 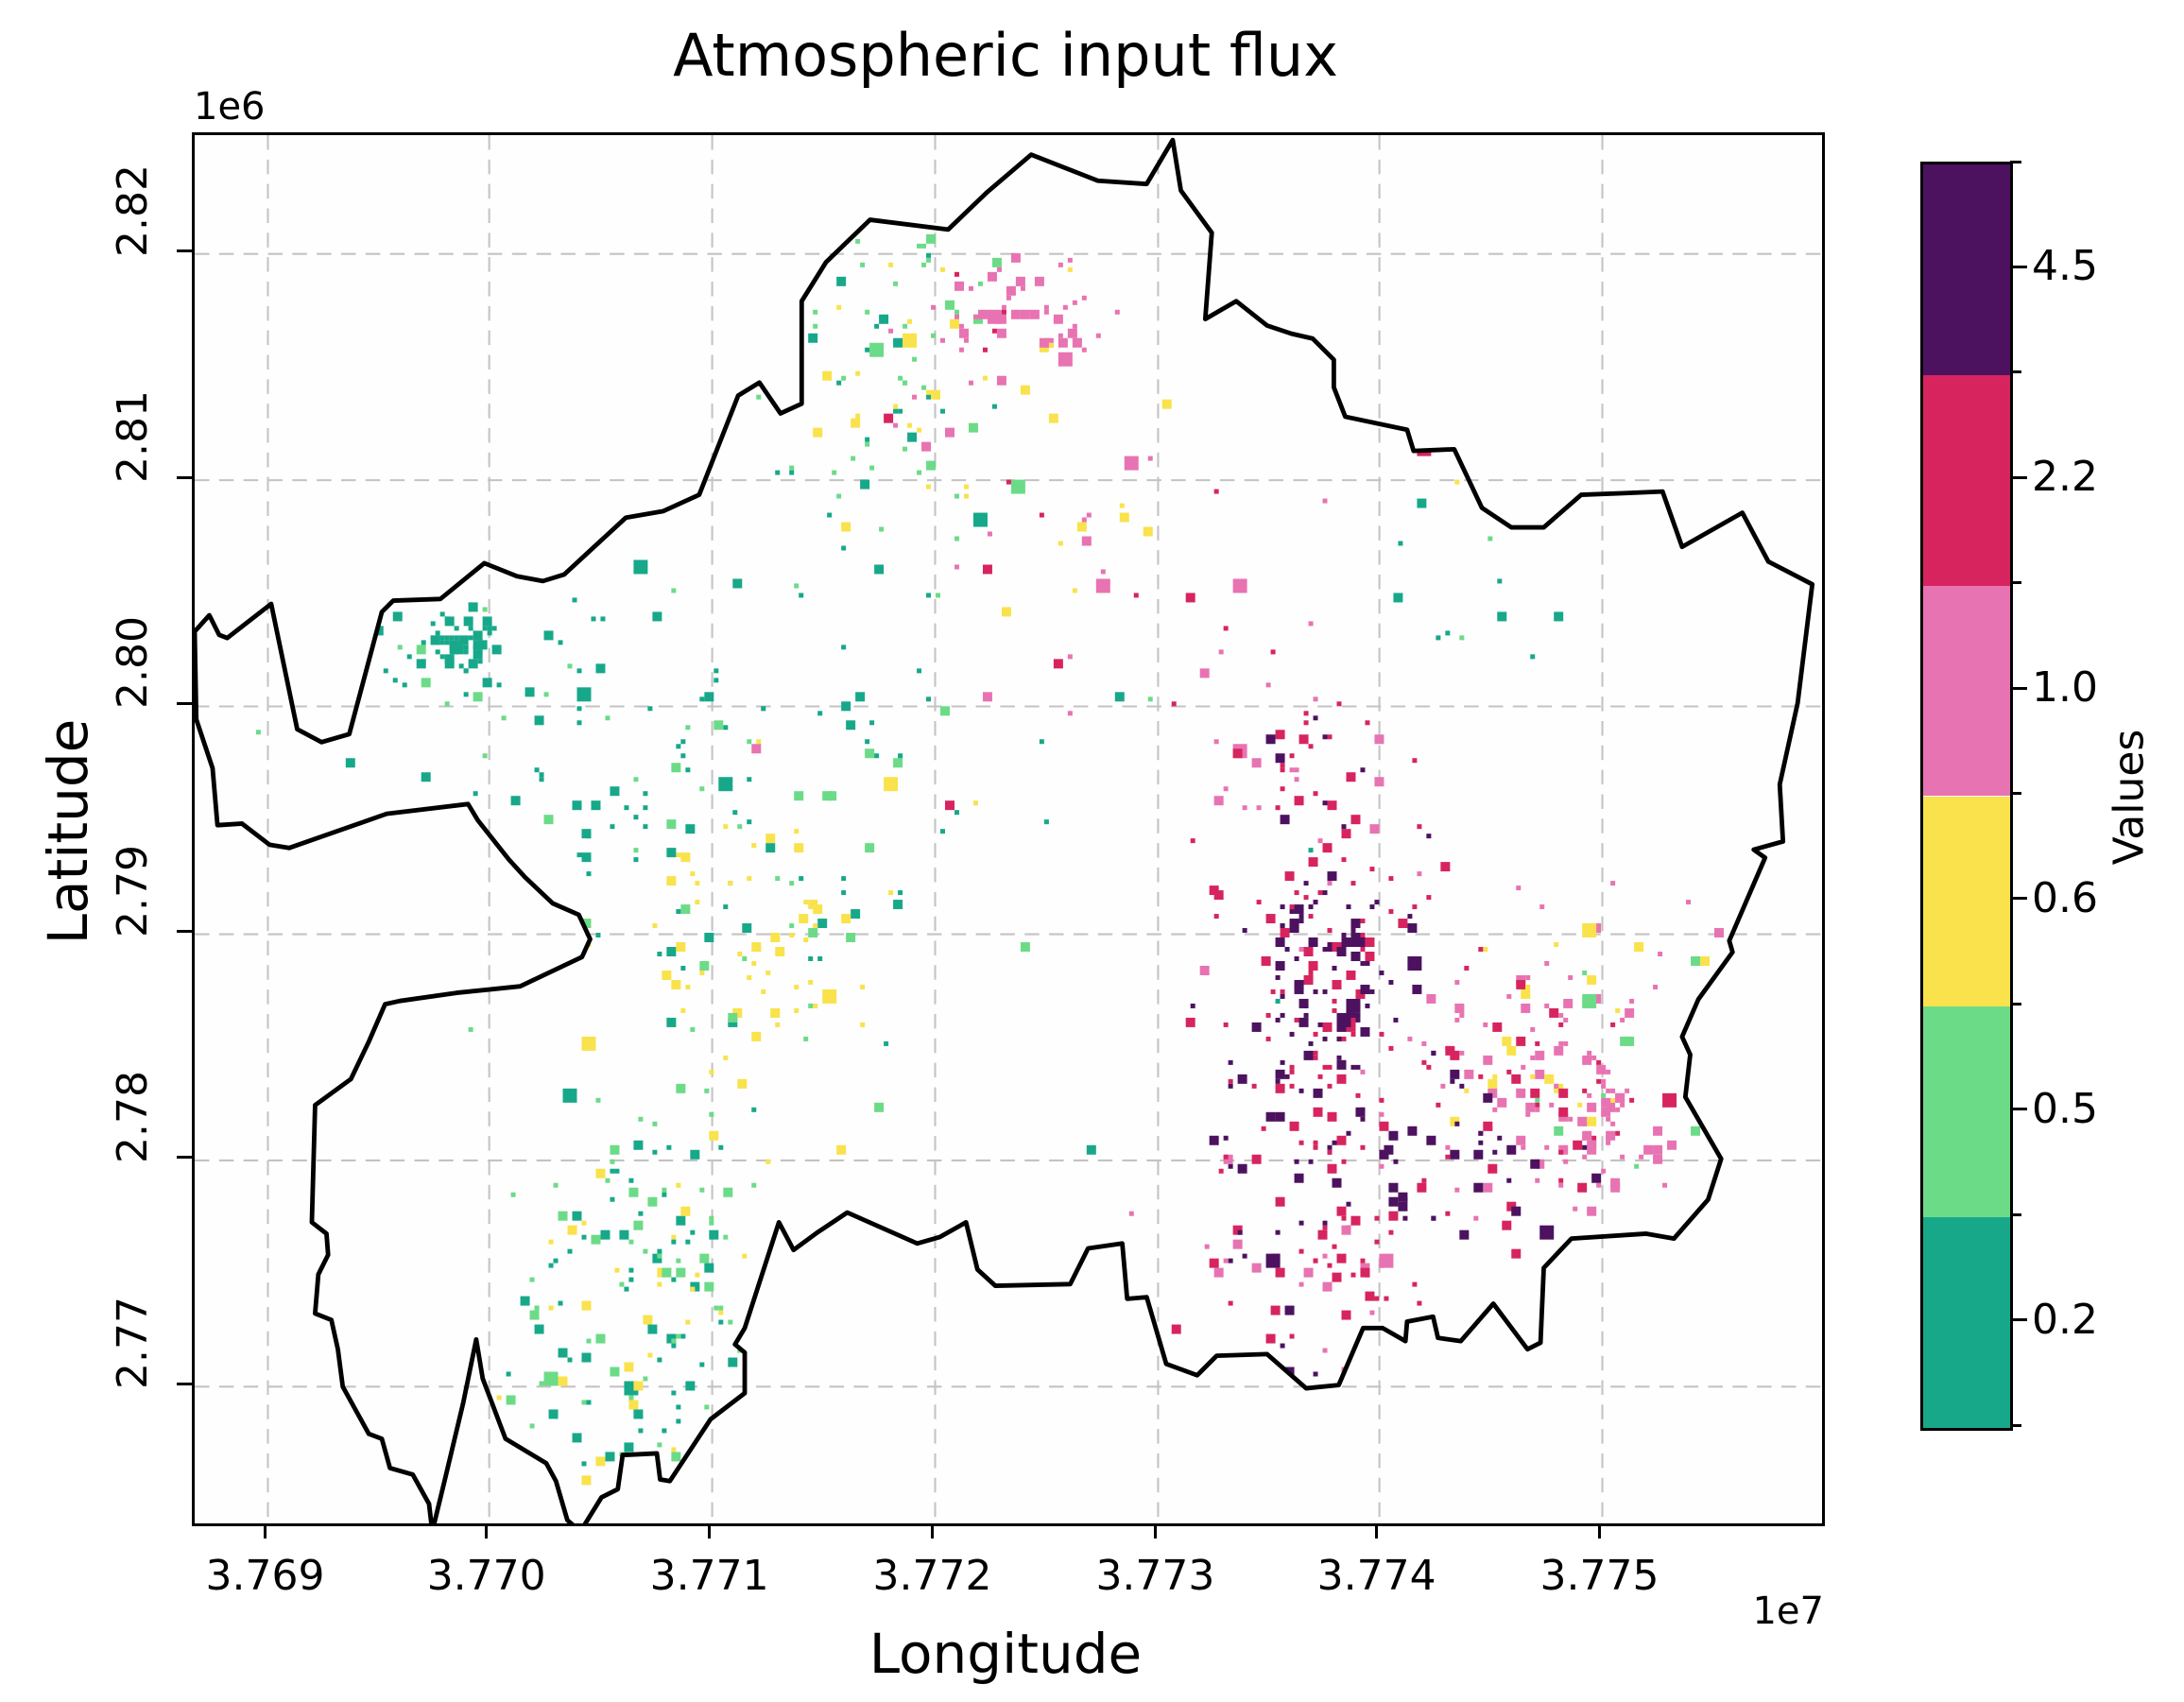 I want to click on y-tick-mark, so click(x=184, y=1158).